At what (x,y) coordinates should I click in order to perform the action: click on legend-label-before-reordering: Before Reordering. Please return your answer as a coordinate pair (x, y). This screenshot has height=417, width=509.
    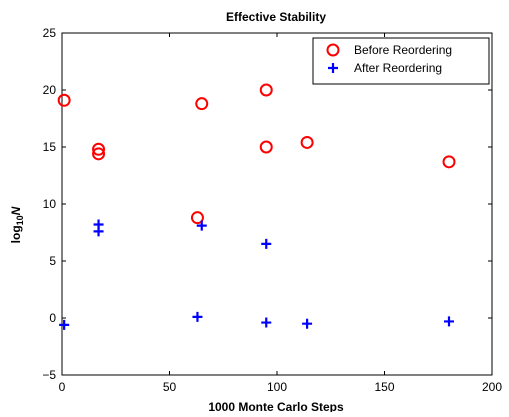
    Looking at the image, I should click on (403, 50).